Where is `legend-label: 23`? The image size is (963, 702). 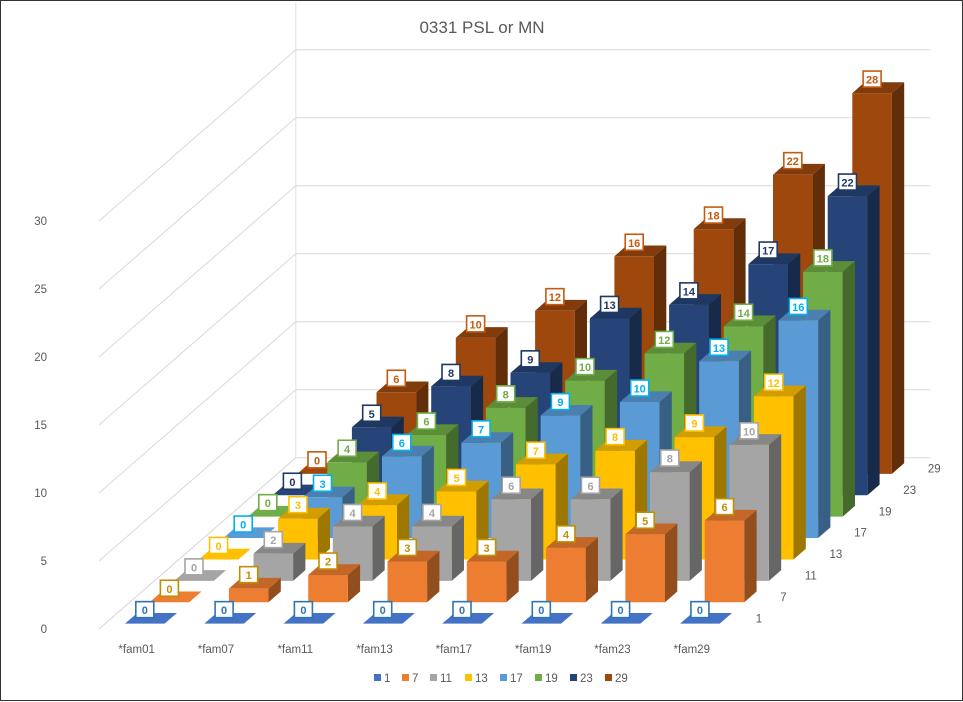
legend-label: 23 is located at coordinates (586, 679).